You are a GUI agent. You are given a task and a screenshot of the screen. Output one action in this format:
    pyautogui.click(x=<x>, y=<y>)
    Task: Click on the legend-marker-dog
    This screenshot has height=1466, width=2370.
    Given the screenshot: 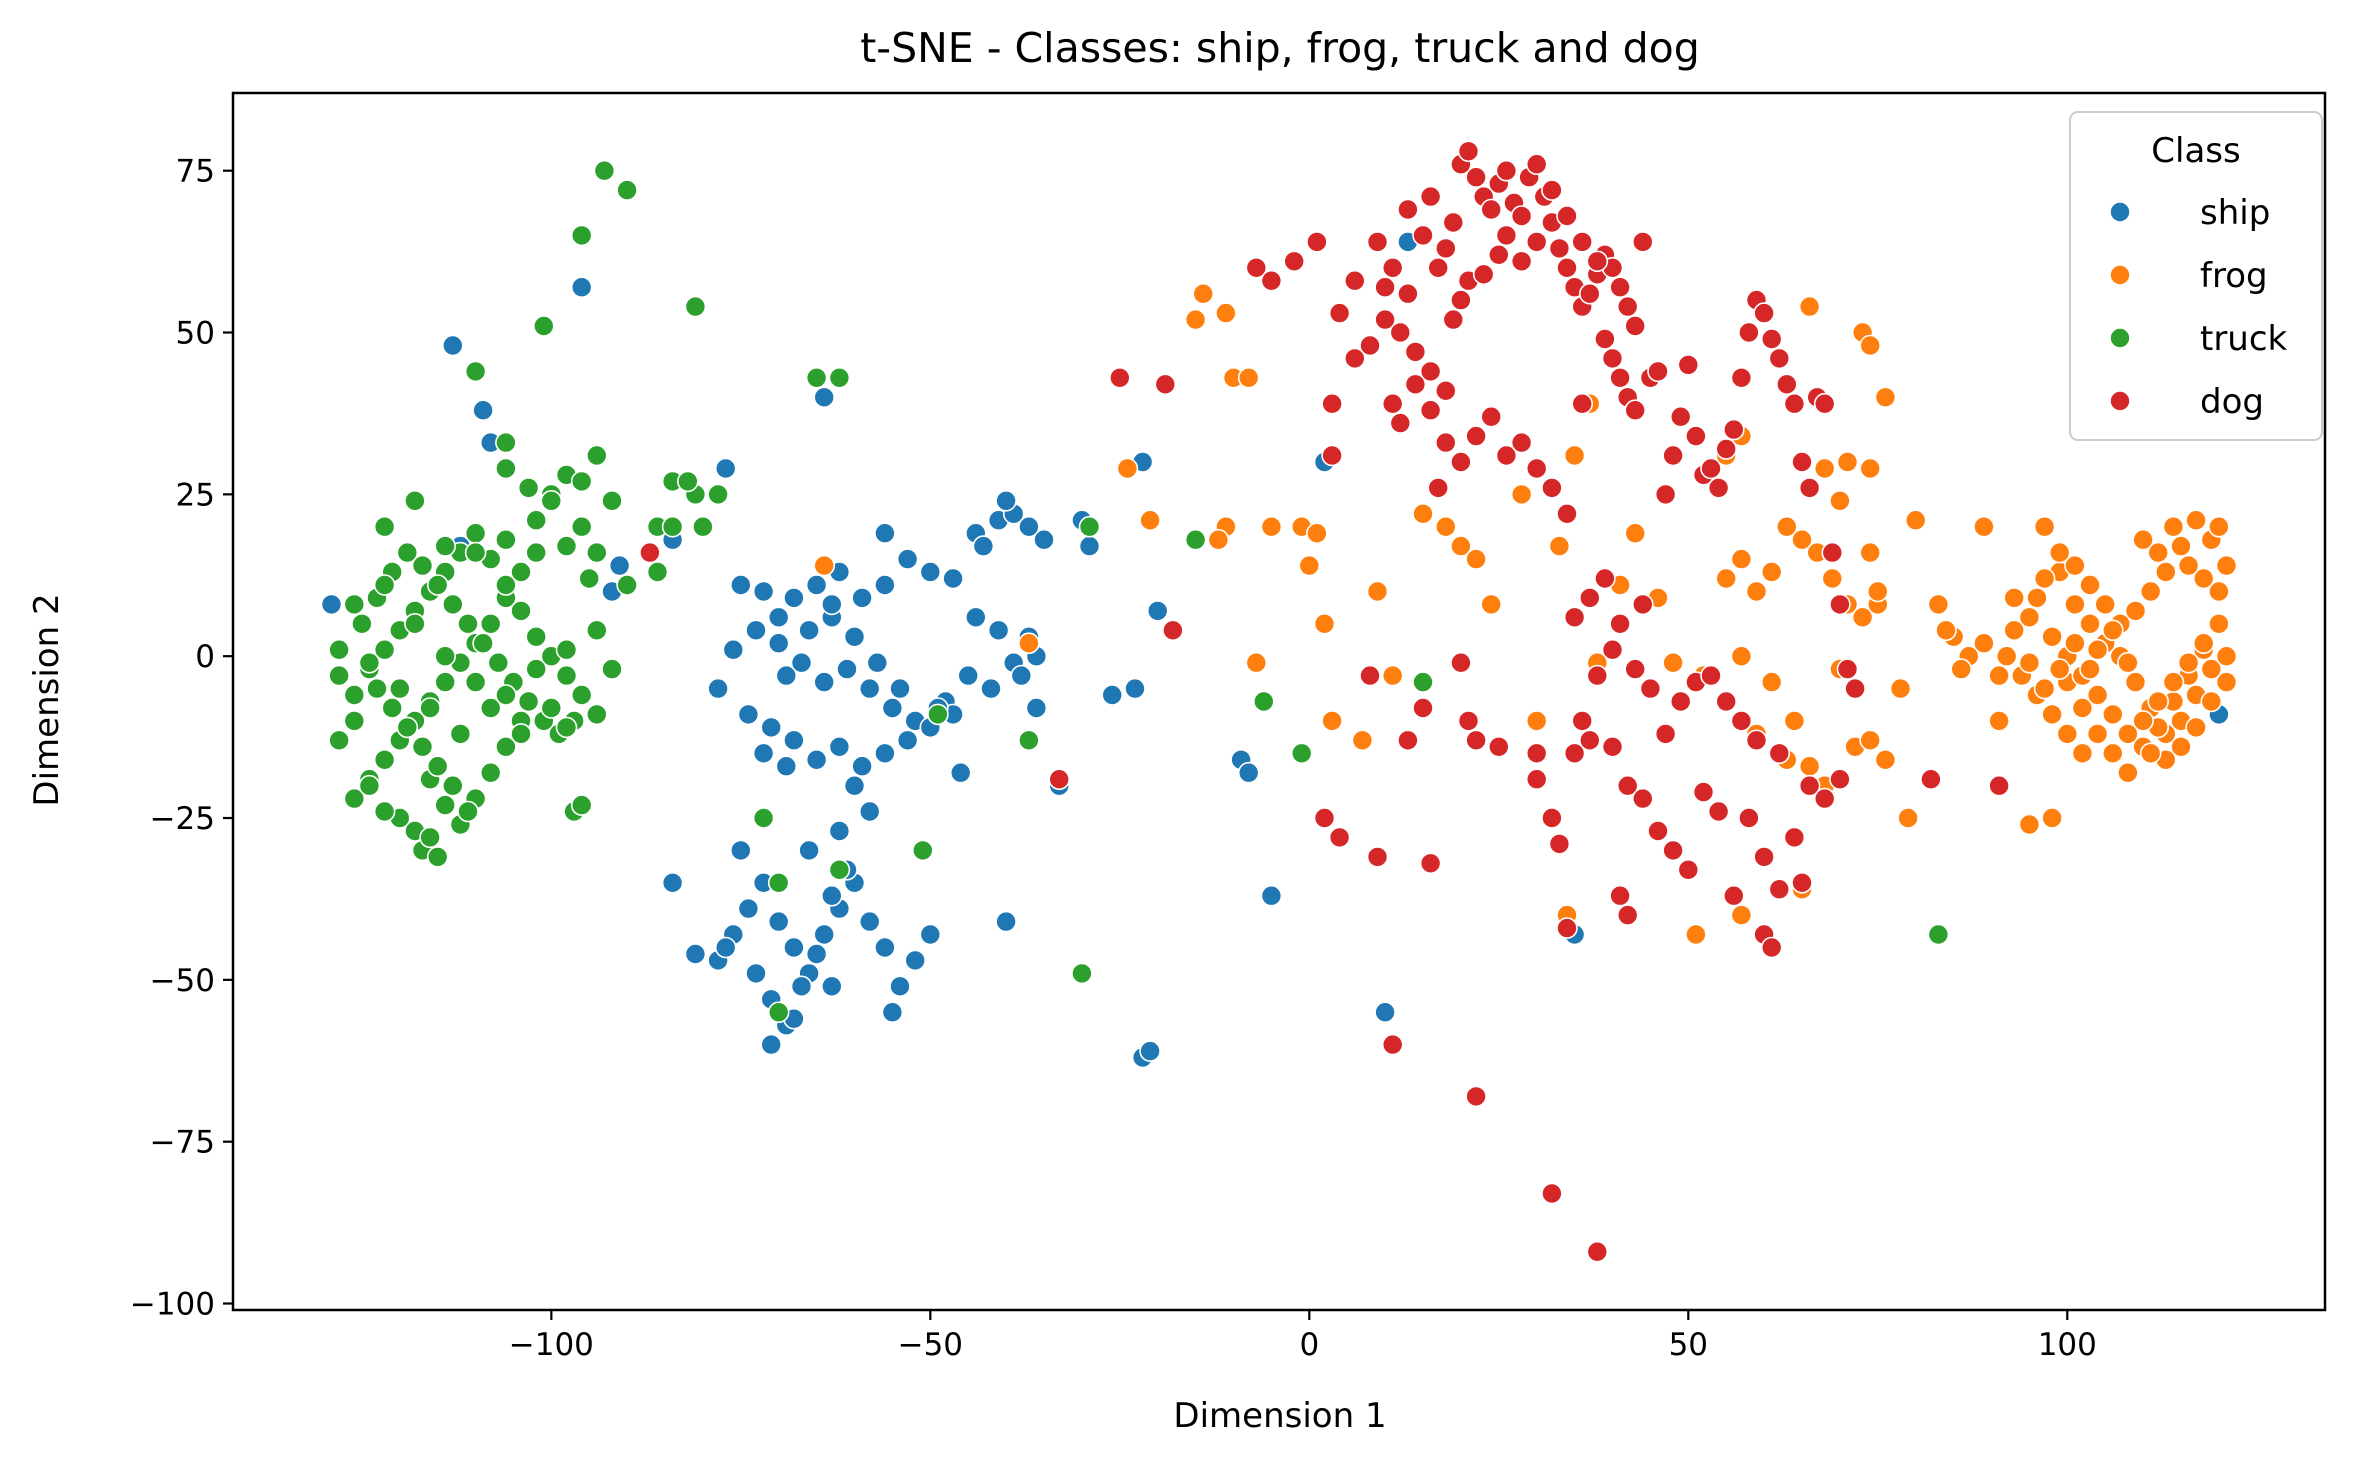 What is the action you would take?
    pyautogui.click(x=2120, y=401)
    